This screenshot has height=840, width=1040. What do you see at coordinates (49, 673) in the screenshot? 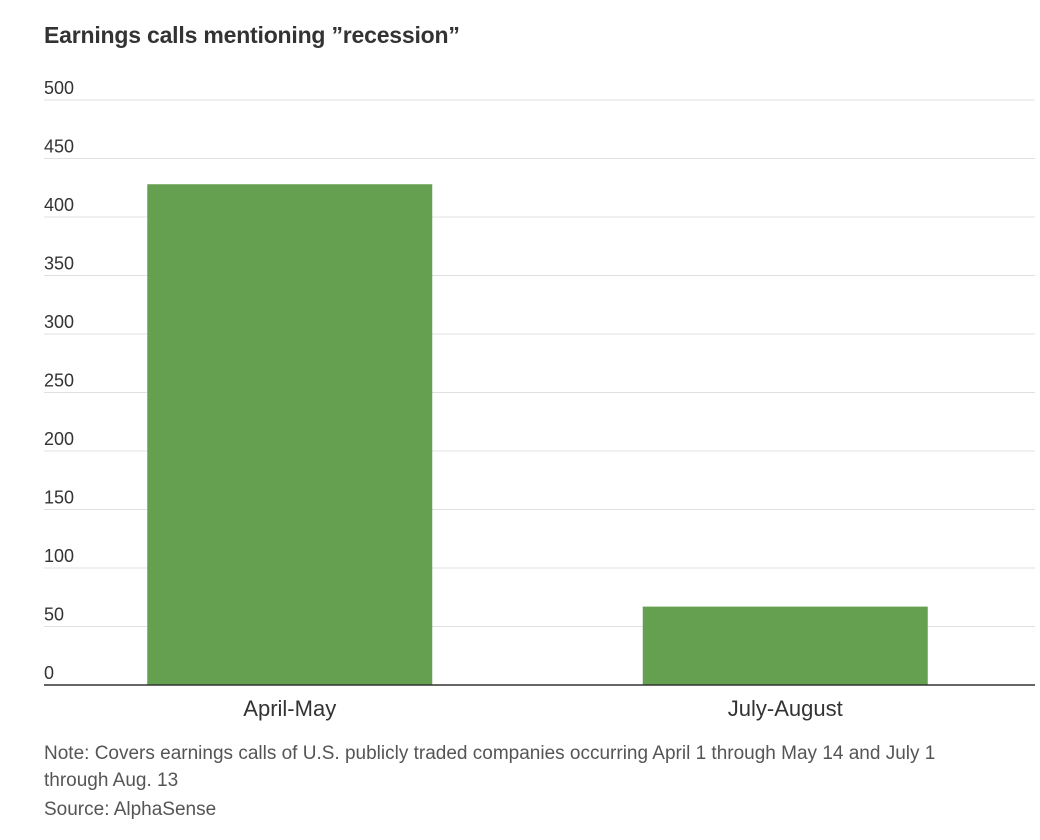
I see `y-tick-label: 0` at bounding box center [49, 673].